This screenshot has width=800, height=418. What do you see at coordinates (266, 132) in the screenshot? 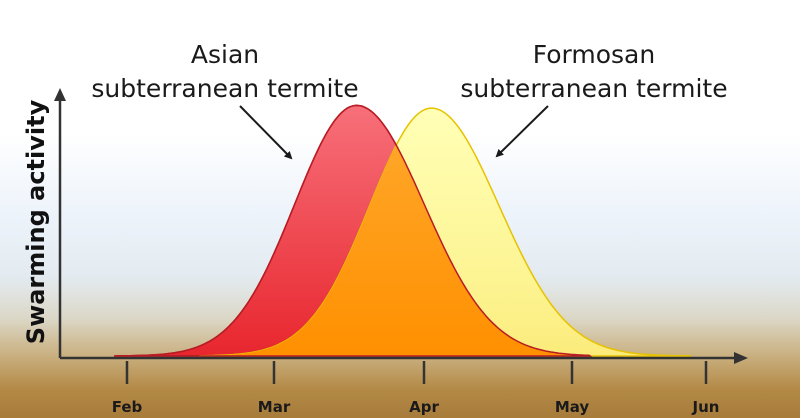
I see `arrow-asian` at bounding box center [266, 132].